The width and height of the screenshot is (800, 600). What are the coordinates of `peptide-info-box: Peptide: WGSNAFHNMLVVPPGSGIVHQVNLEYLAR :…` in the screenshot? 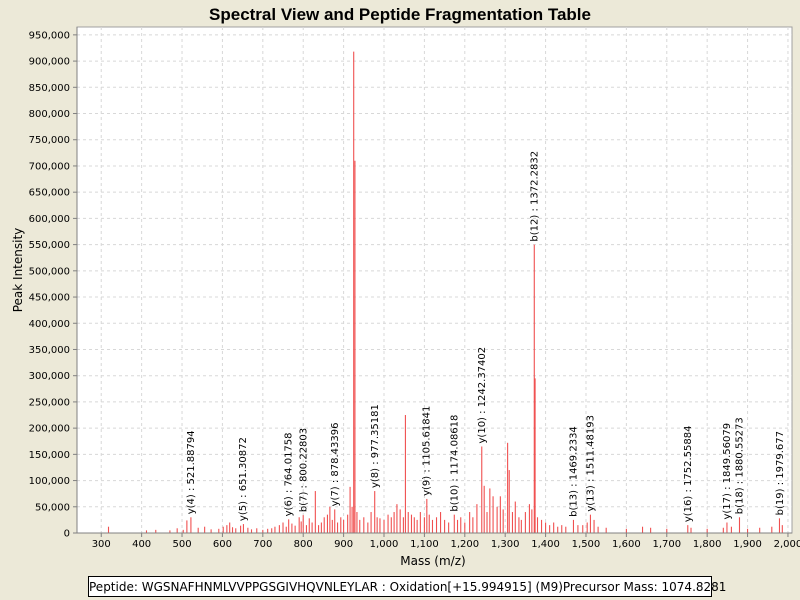 It's located at (407, 586).